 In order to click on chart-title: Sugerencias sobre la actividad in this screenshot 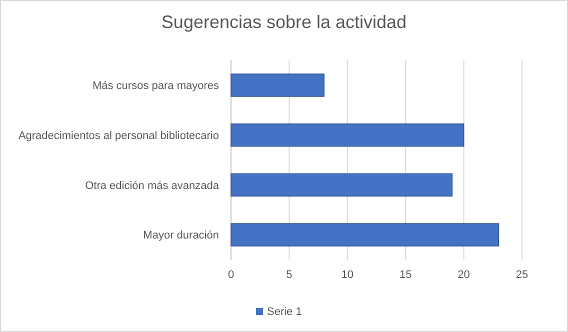, I will do `click(284, 22)`.